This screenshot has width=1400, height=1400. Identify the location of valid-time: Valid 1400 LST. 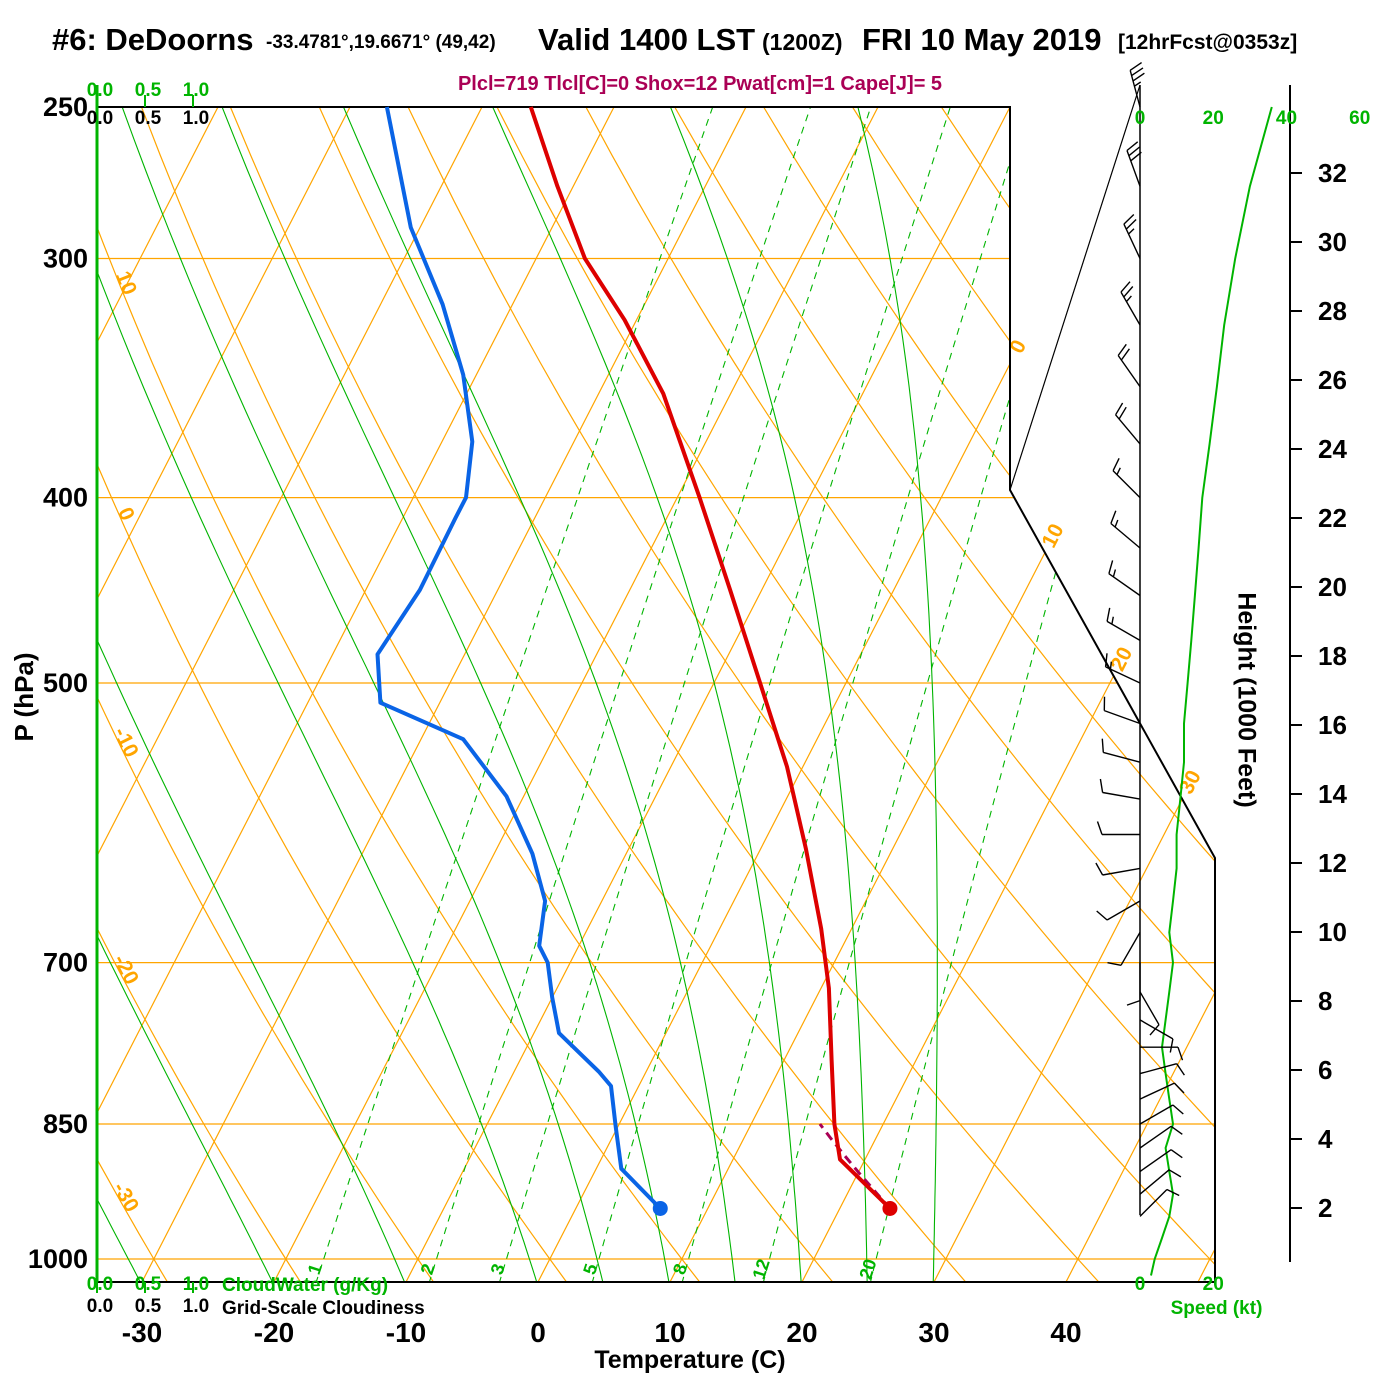
(647, 39).